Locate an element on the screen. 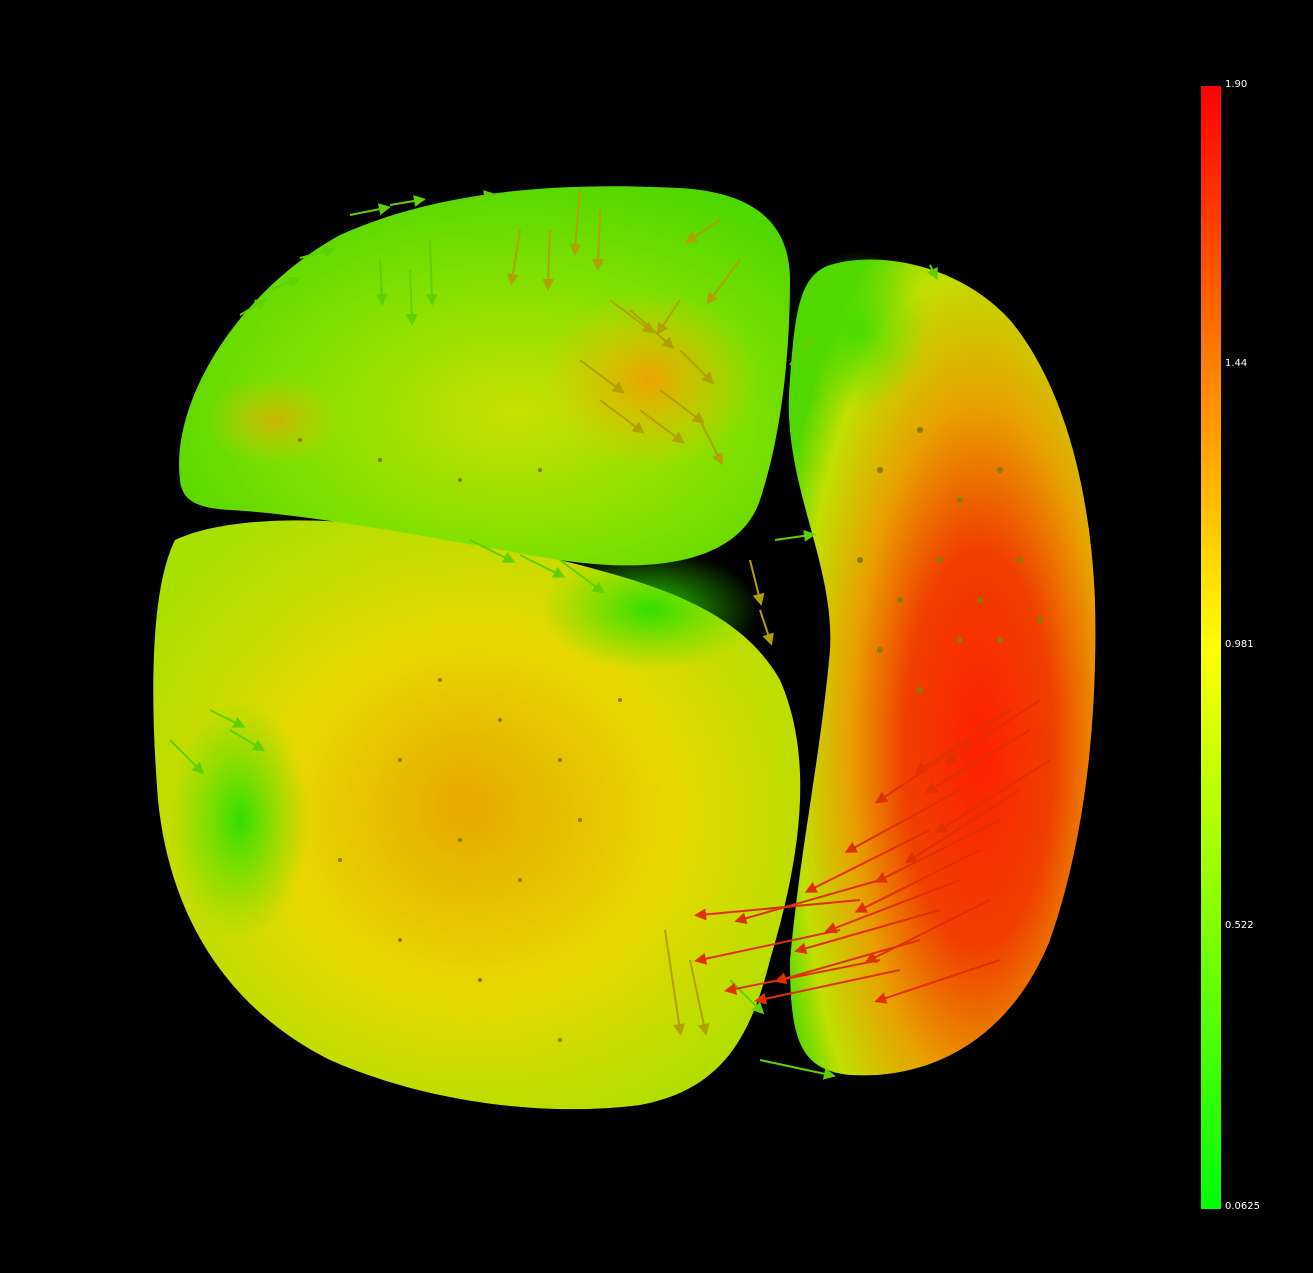  colorbar-label-max: 1.90 is located at coordinates (1236, 84).